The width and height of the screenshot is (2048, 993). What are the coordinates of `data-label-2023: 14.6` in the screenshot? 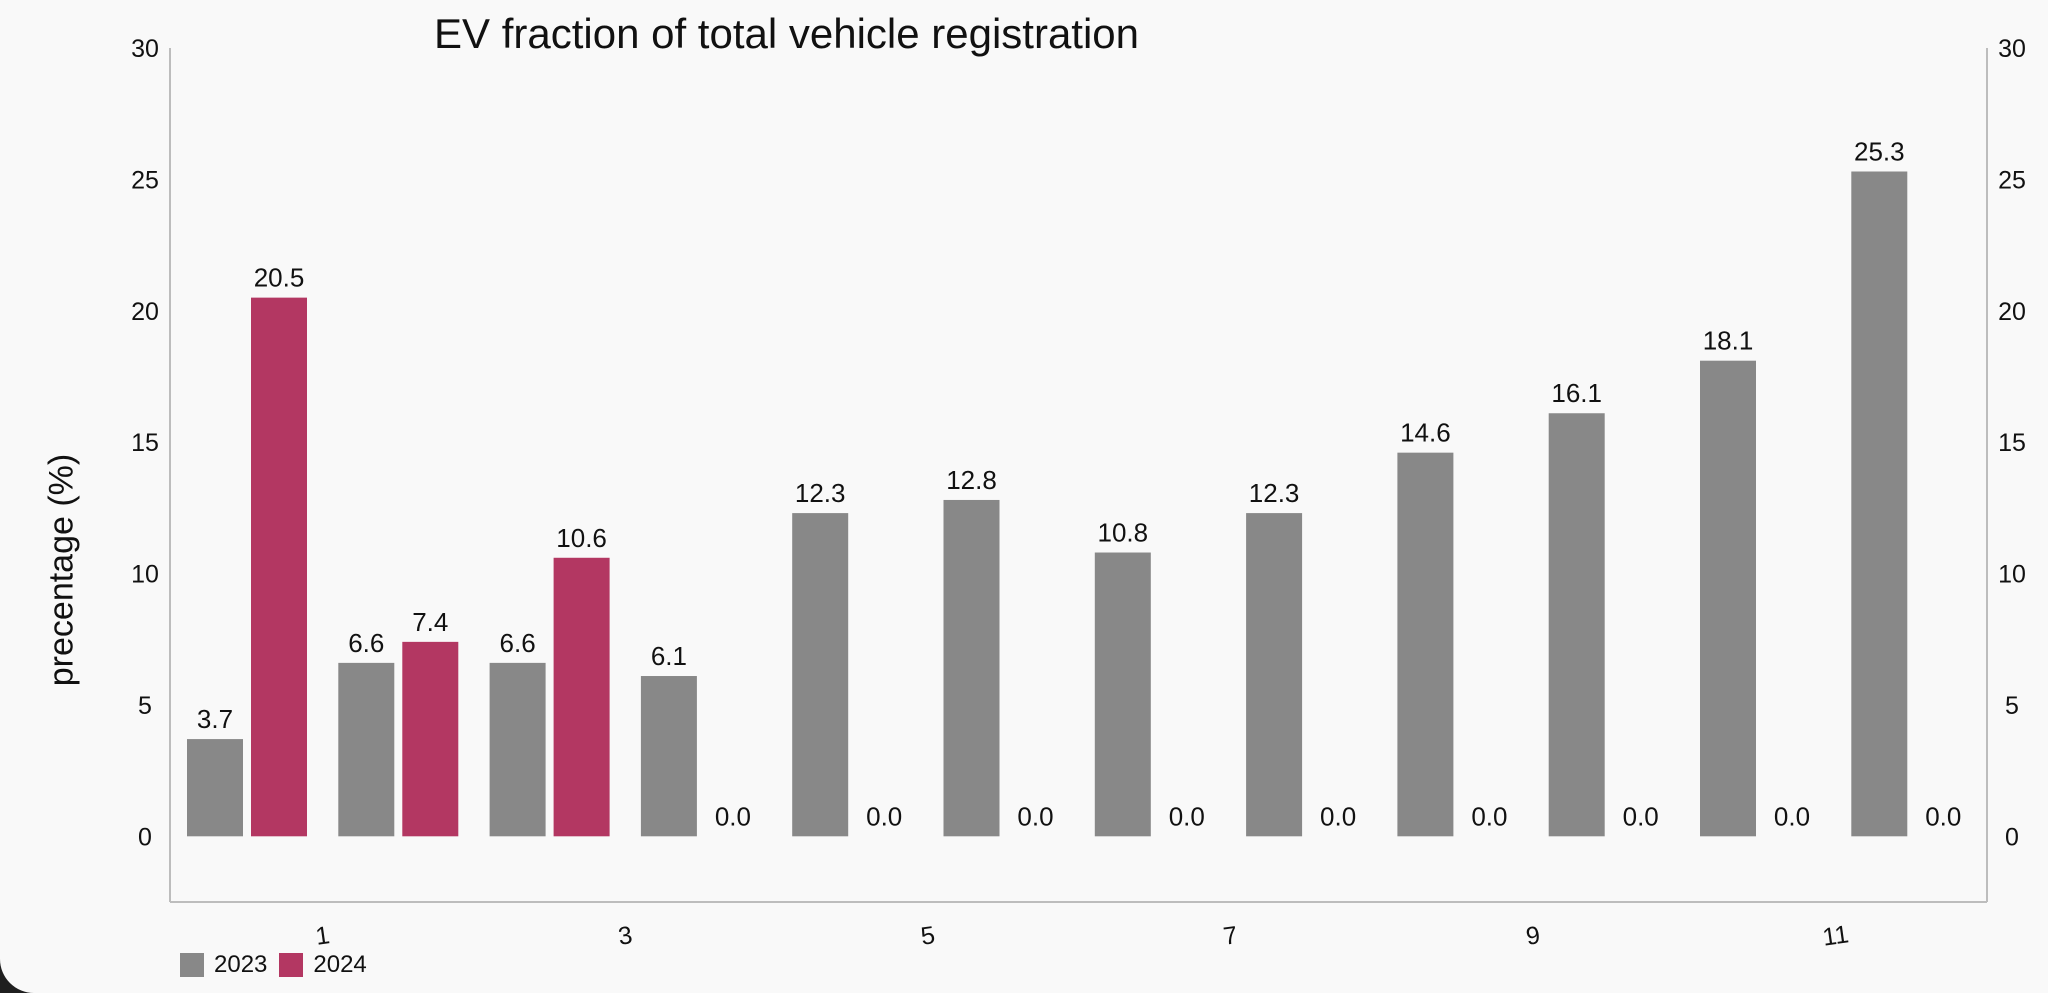 It's located at (1425, 433).